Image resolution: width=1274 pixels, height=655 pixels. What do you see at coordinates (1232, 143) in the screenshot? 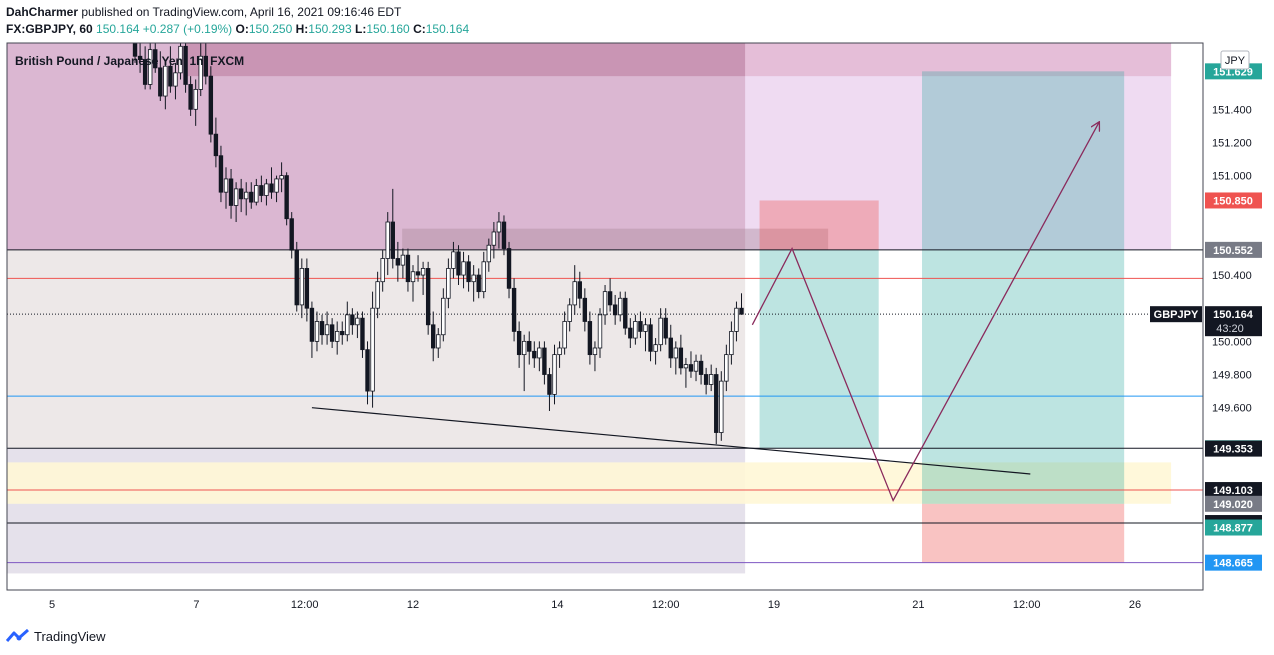
I see `y-tick-label: 151.200` at bounding box center [1232, 143].